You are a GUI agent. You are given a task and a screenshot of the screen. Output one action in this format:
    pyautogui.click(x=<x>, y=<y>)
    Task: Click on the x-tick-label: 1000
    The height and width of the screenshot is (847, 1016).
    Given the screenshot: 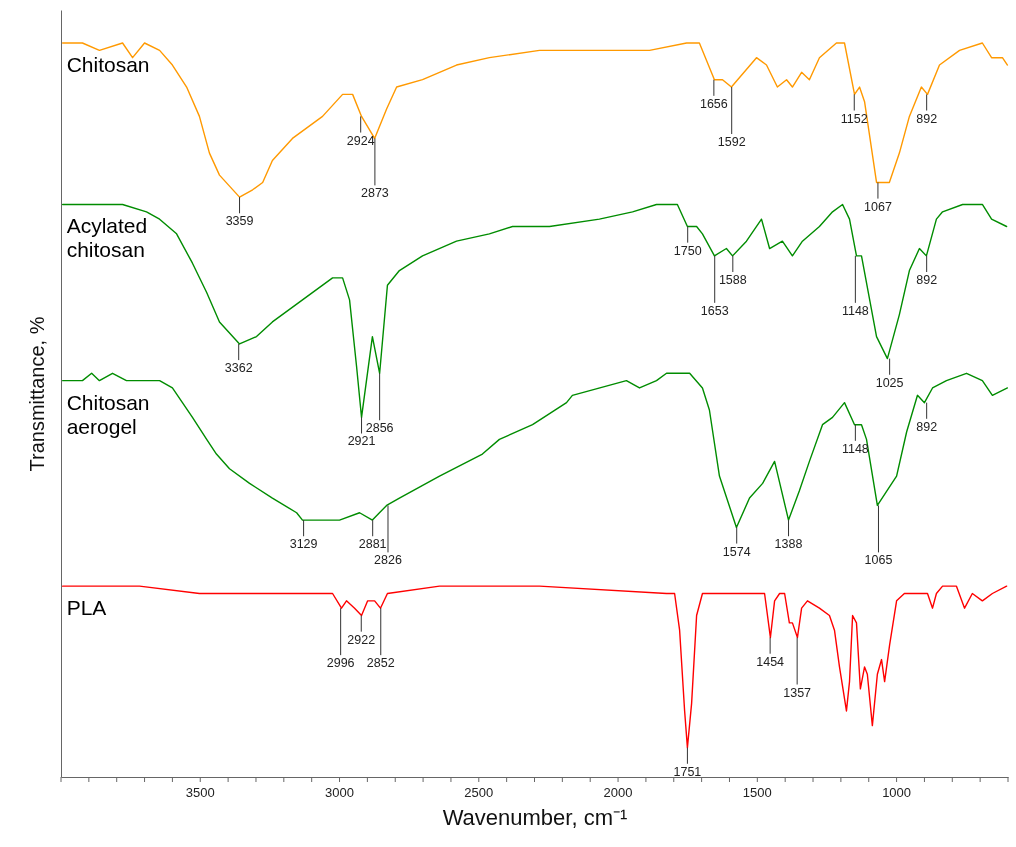 What is the action you would take?
    pyautogui.click(x=897, y=792)
    